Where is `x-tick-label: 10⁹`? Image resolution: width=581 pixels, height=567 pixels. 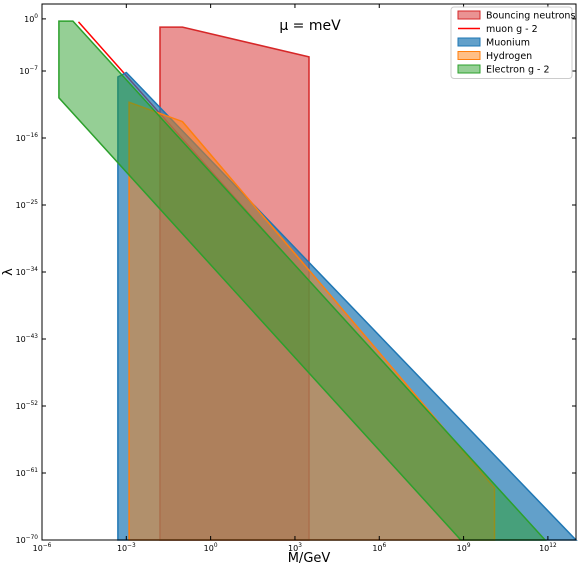
x-tick-label: 10⁹ is located at coordinates (464, 548).